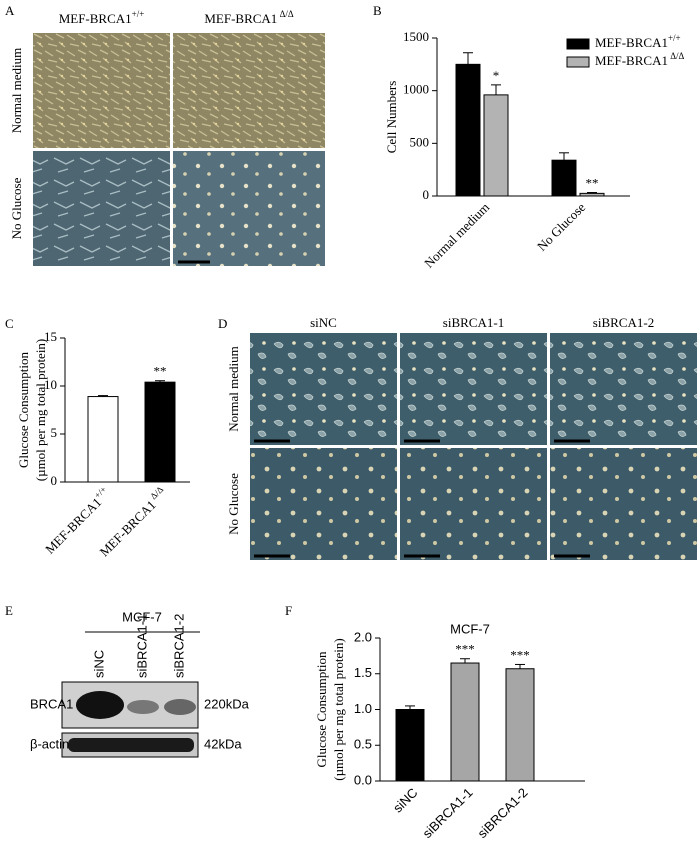 The image size is (700, 844). Describe the element at coordinates (470, 628) in the screenshot. I see `chart-title: MCF-7` at that location.